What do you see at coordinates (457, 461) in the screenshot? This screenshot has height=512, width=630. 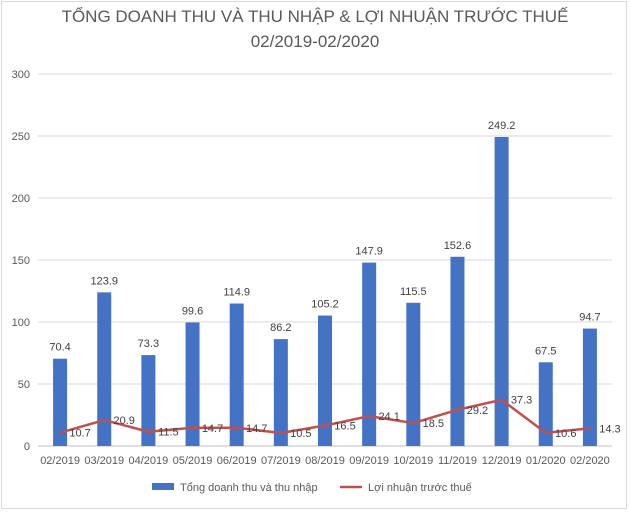 I see `x-tick-label: 11/2019` at bounding box center [457, 461].